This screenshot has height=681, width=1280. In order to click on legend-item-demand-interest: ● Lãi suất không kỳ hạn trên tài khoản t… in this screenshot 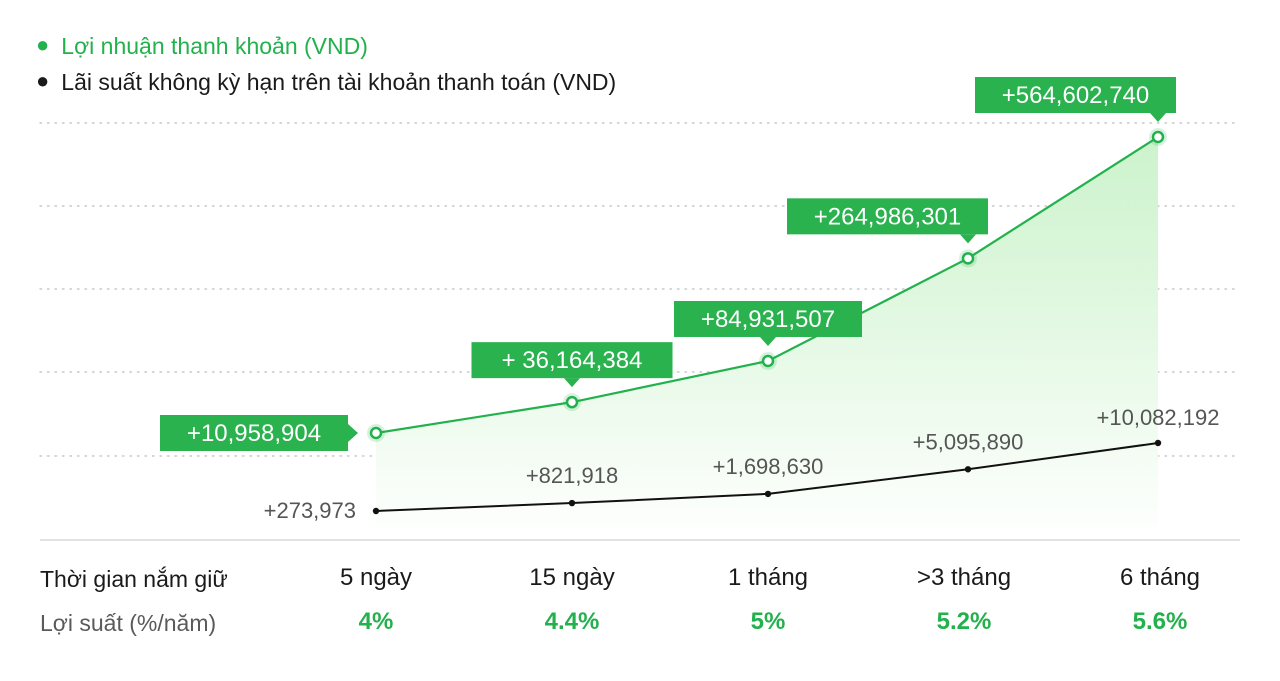, I will do `click(326, 82)`.